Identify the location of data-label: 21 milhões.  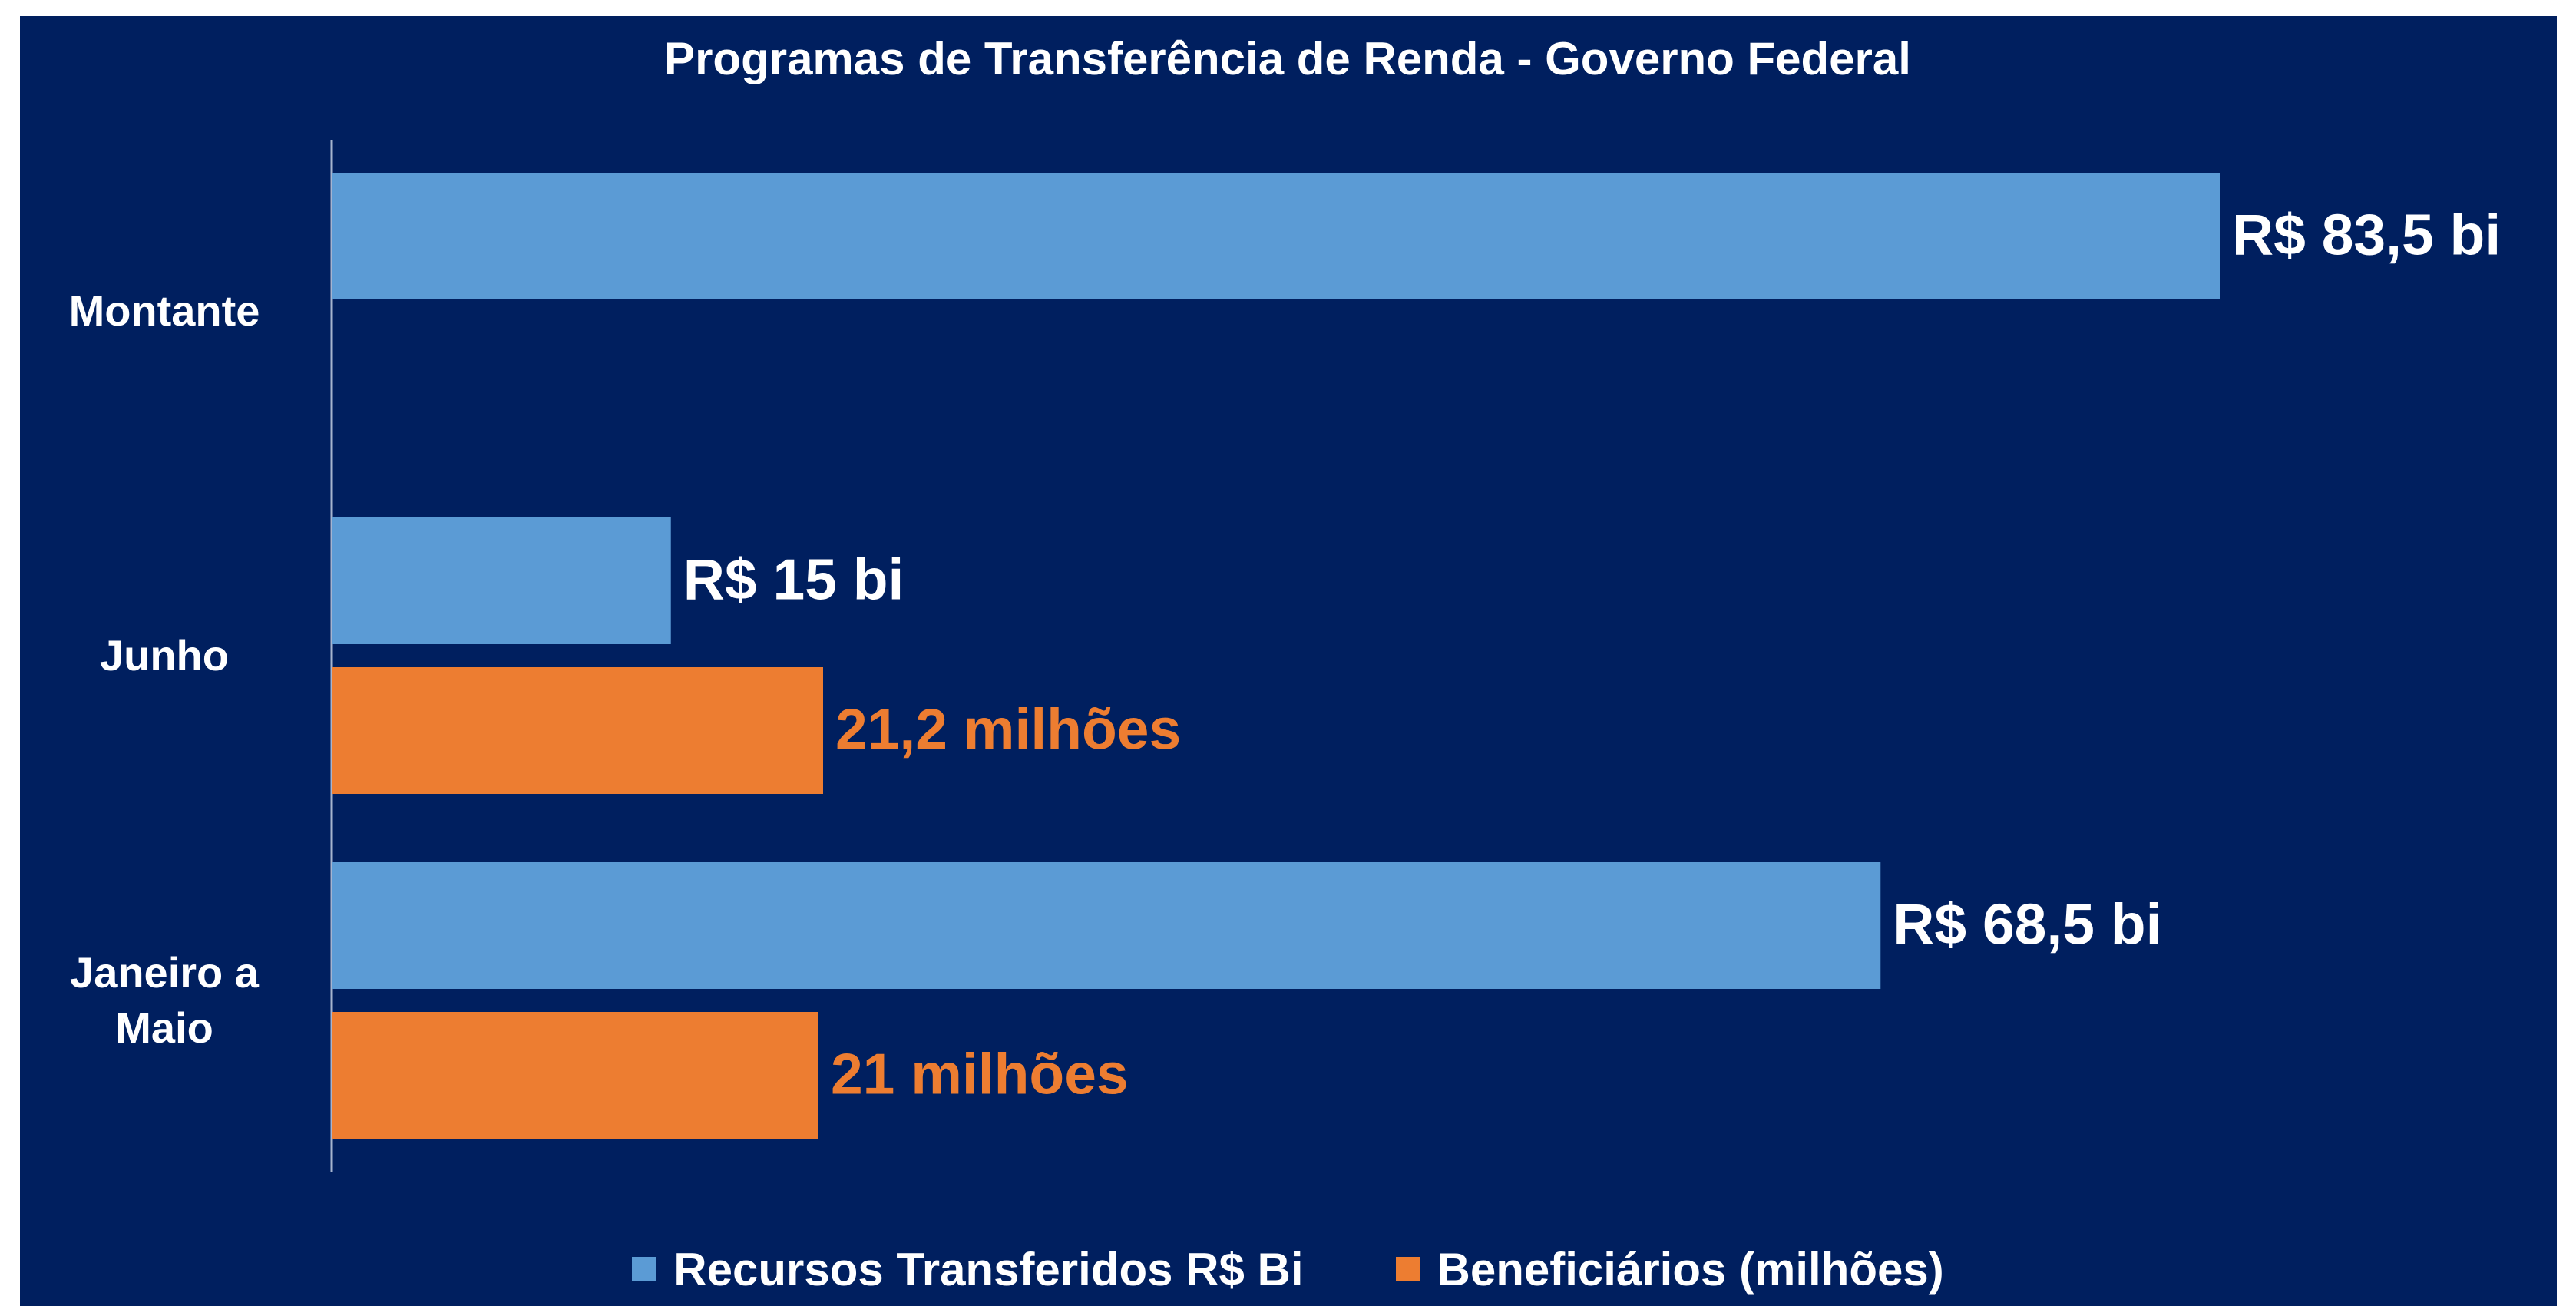
(980, 1073).